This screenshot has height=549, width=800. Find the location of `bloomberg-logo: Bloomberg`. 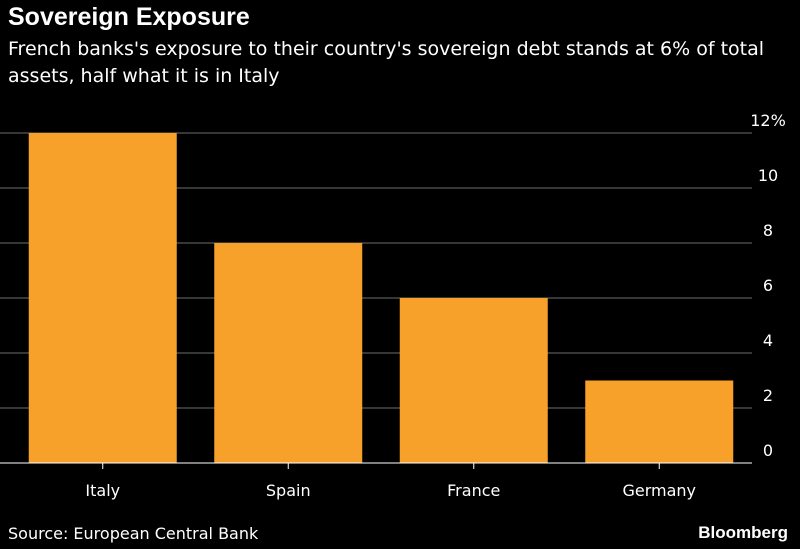

bloomberg-logo: Bloomberg is located at coordinates (743, 532).